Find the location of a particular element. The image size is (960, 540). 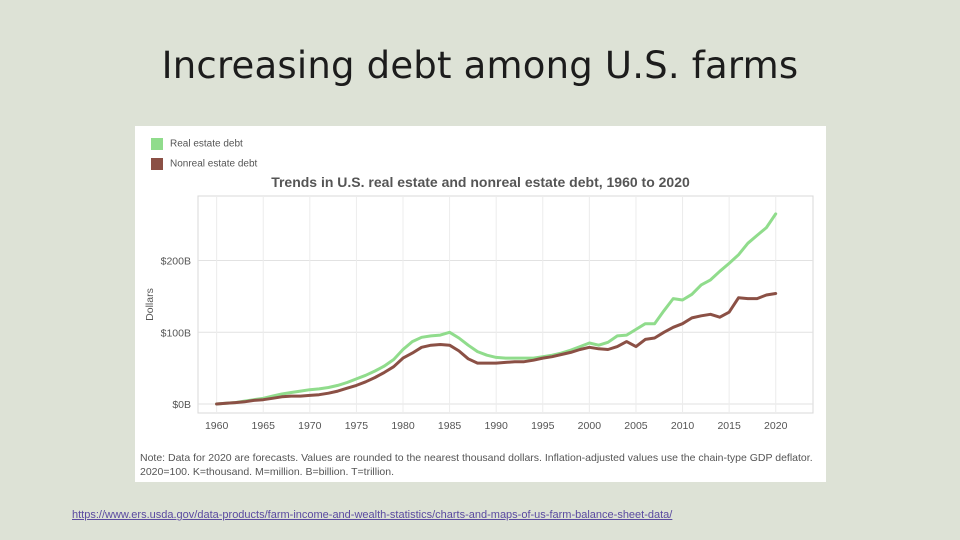

legend-item-nonreal-estate: Nonreal estate debt is located at coordinates (204, 164).